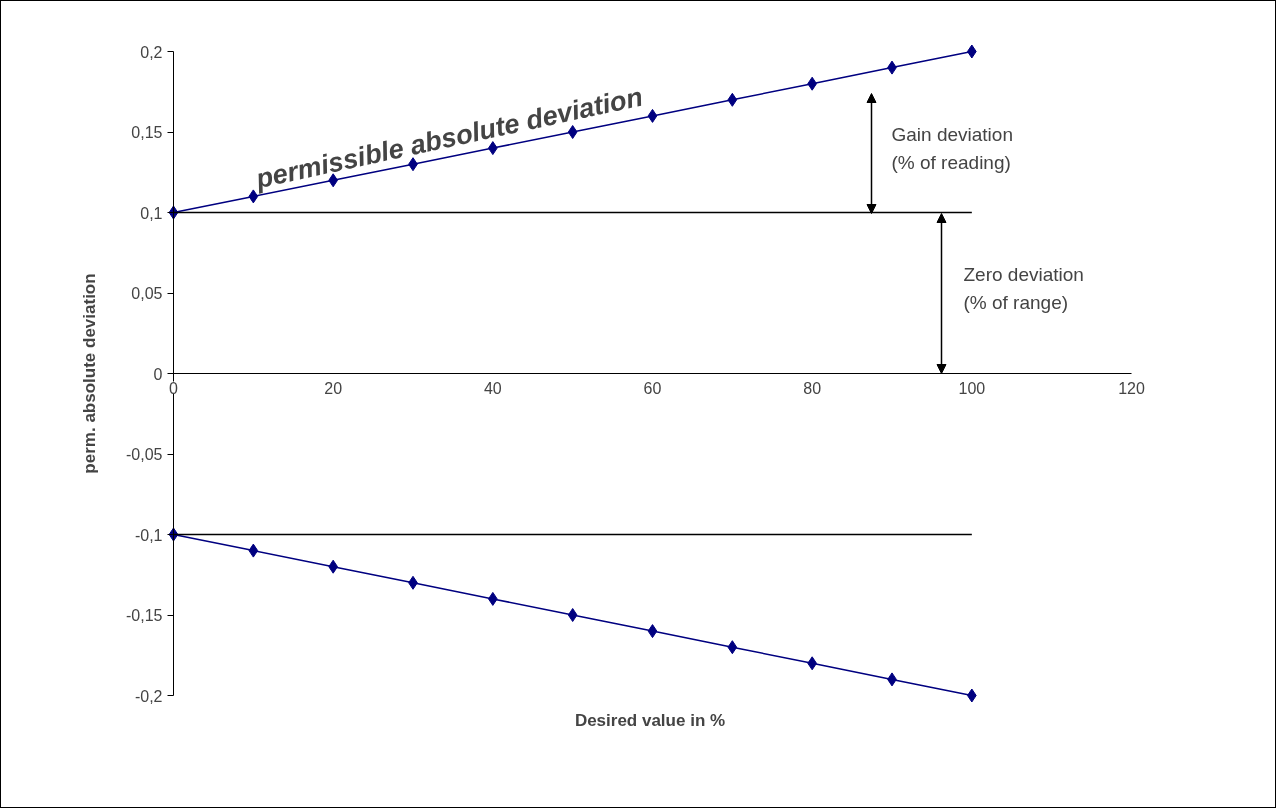 The width and height of the screenshot is (1276, 808). I want to click on x-tick-label: 120, so click(1131, 388).